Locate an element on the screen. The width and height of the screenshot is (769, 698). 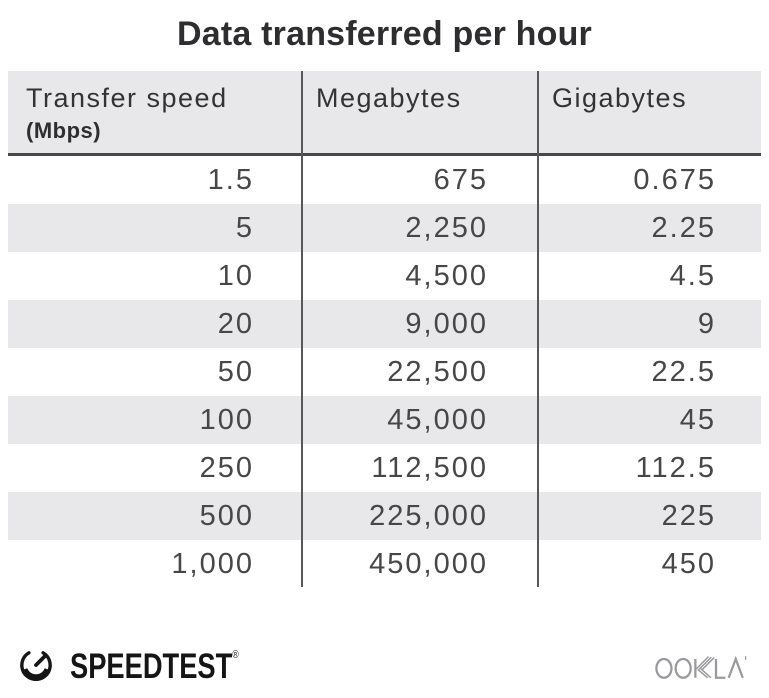
title-bar: Data transferred per hour is located at coordinates (384, 35).